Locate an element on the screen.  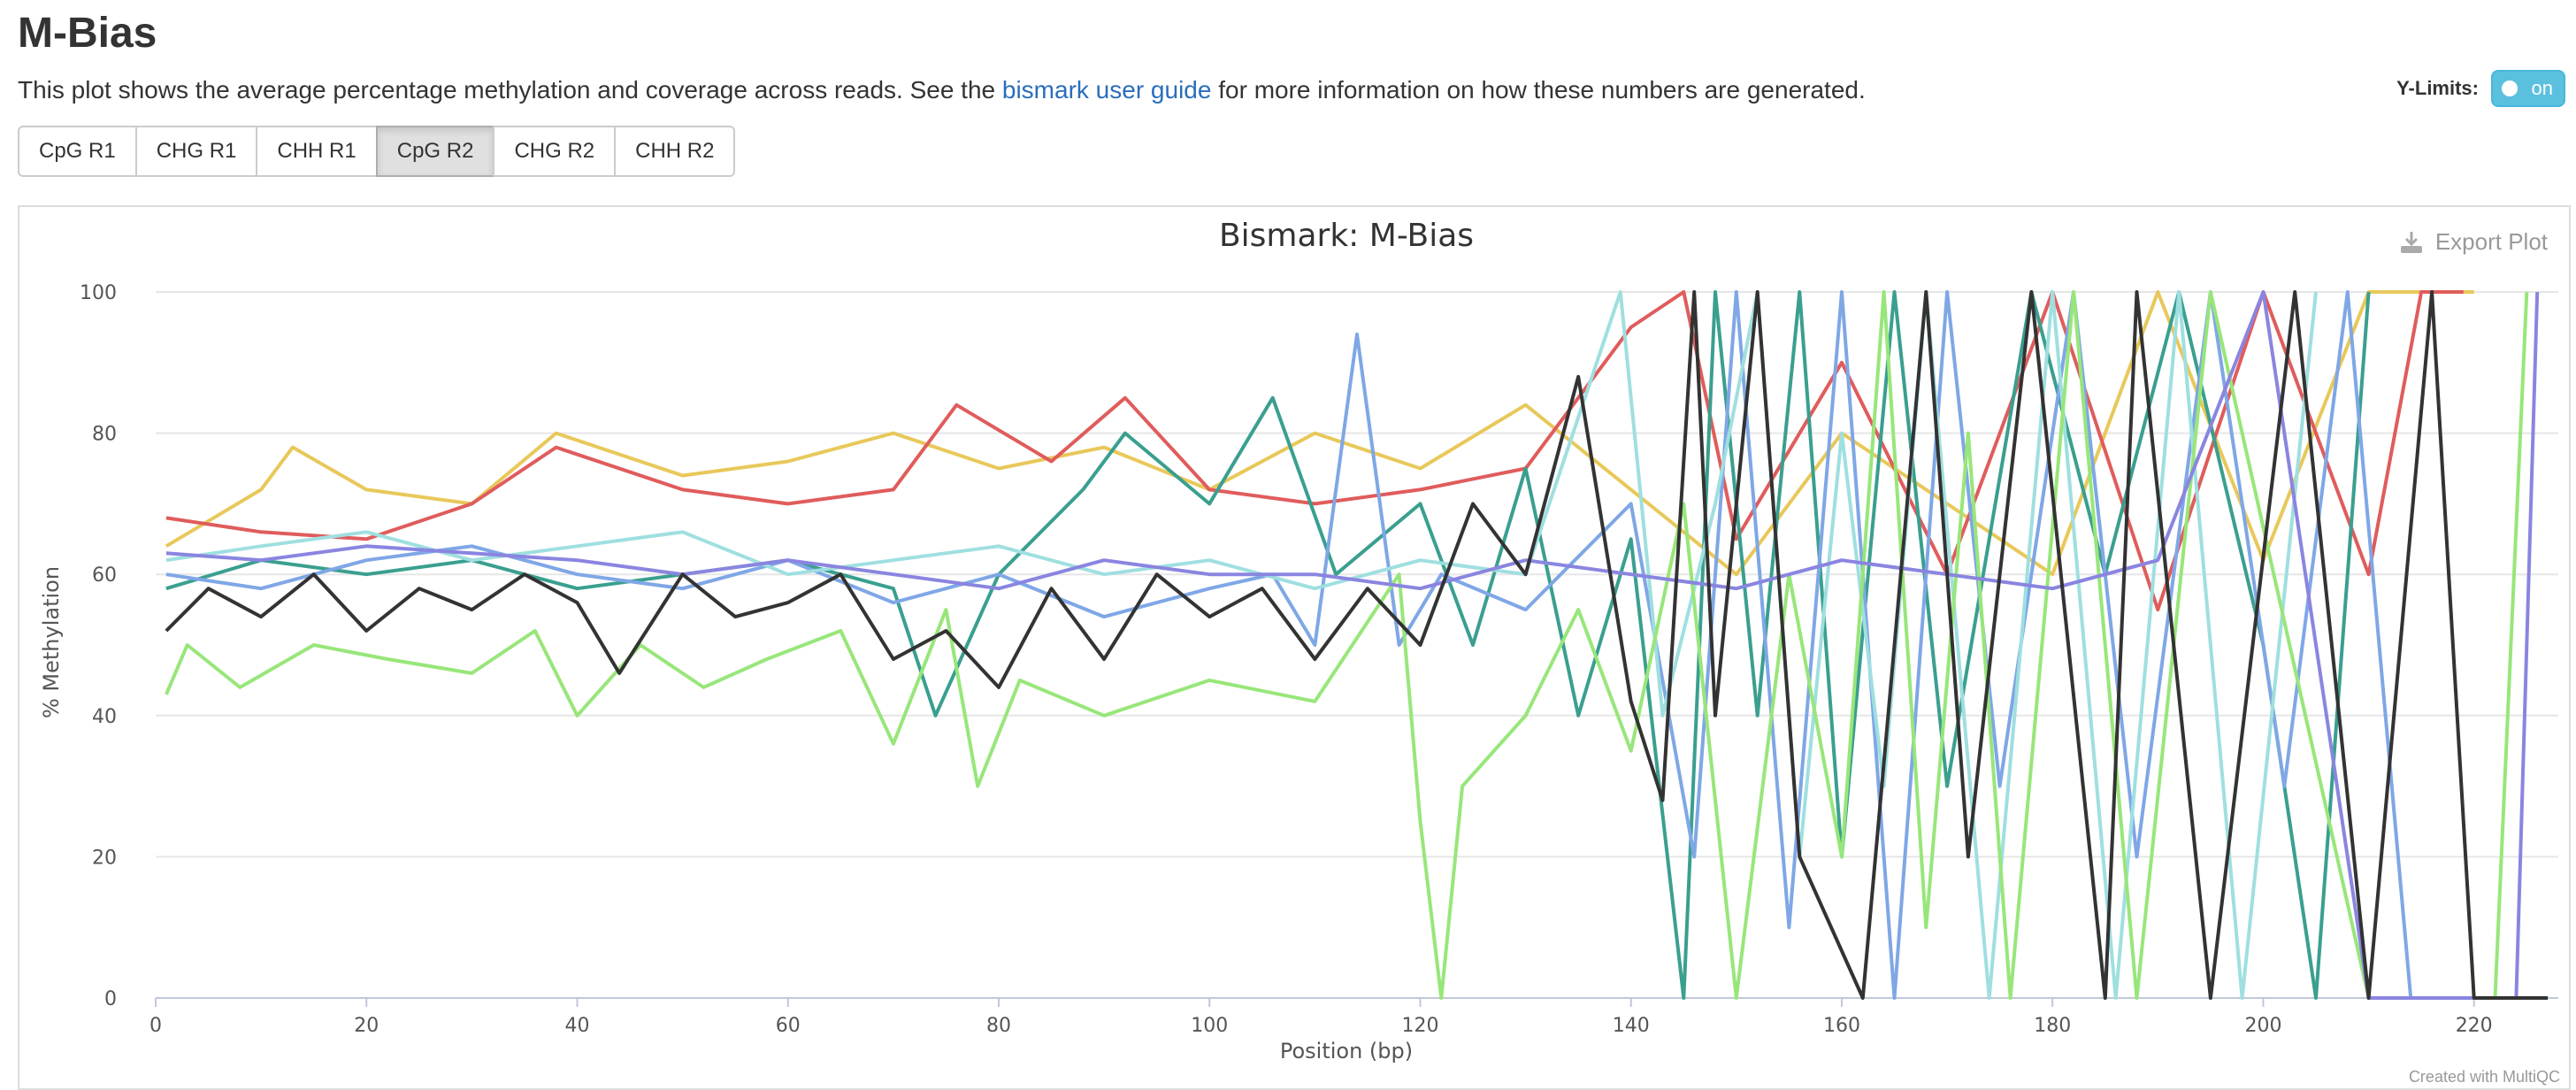
ylimits-control: Y-Limits: on is located at coordinates (2480, 88).